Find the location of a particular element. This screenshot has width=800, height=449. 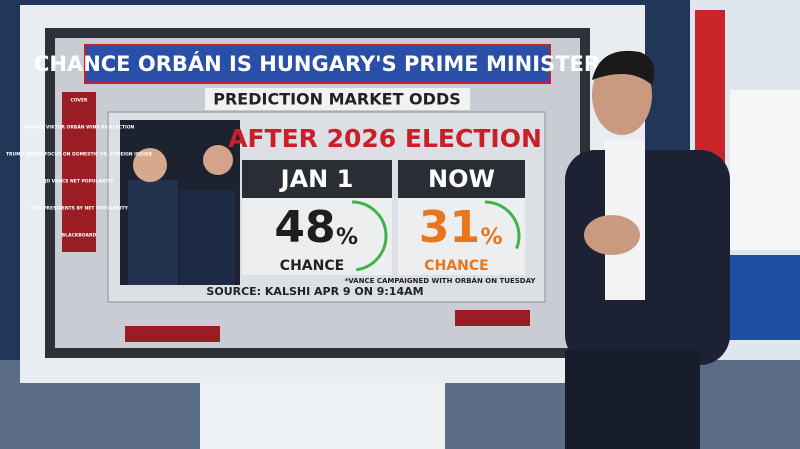

sidebar-item: BLACKBOARD is located at coordinates (79, 236).